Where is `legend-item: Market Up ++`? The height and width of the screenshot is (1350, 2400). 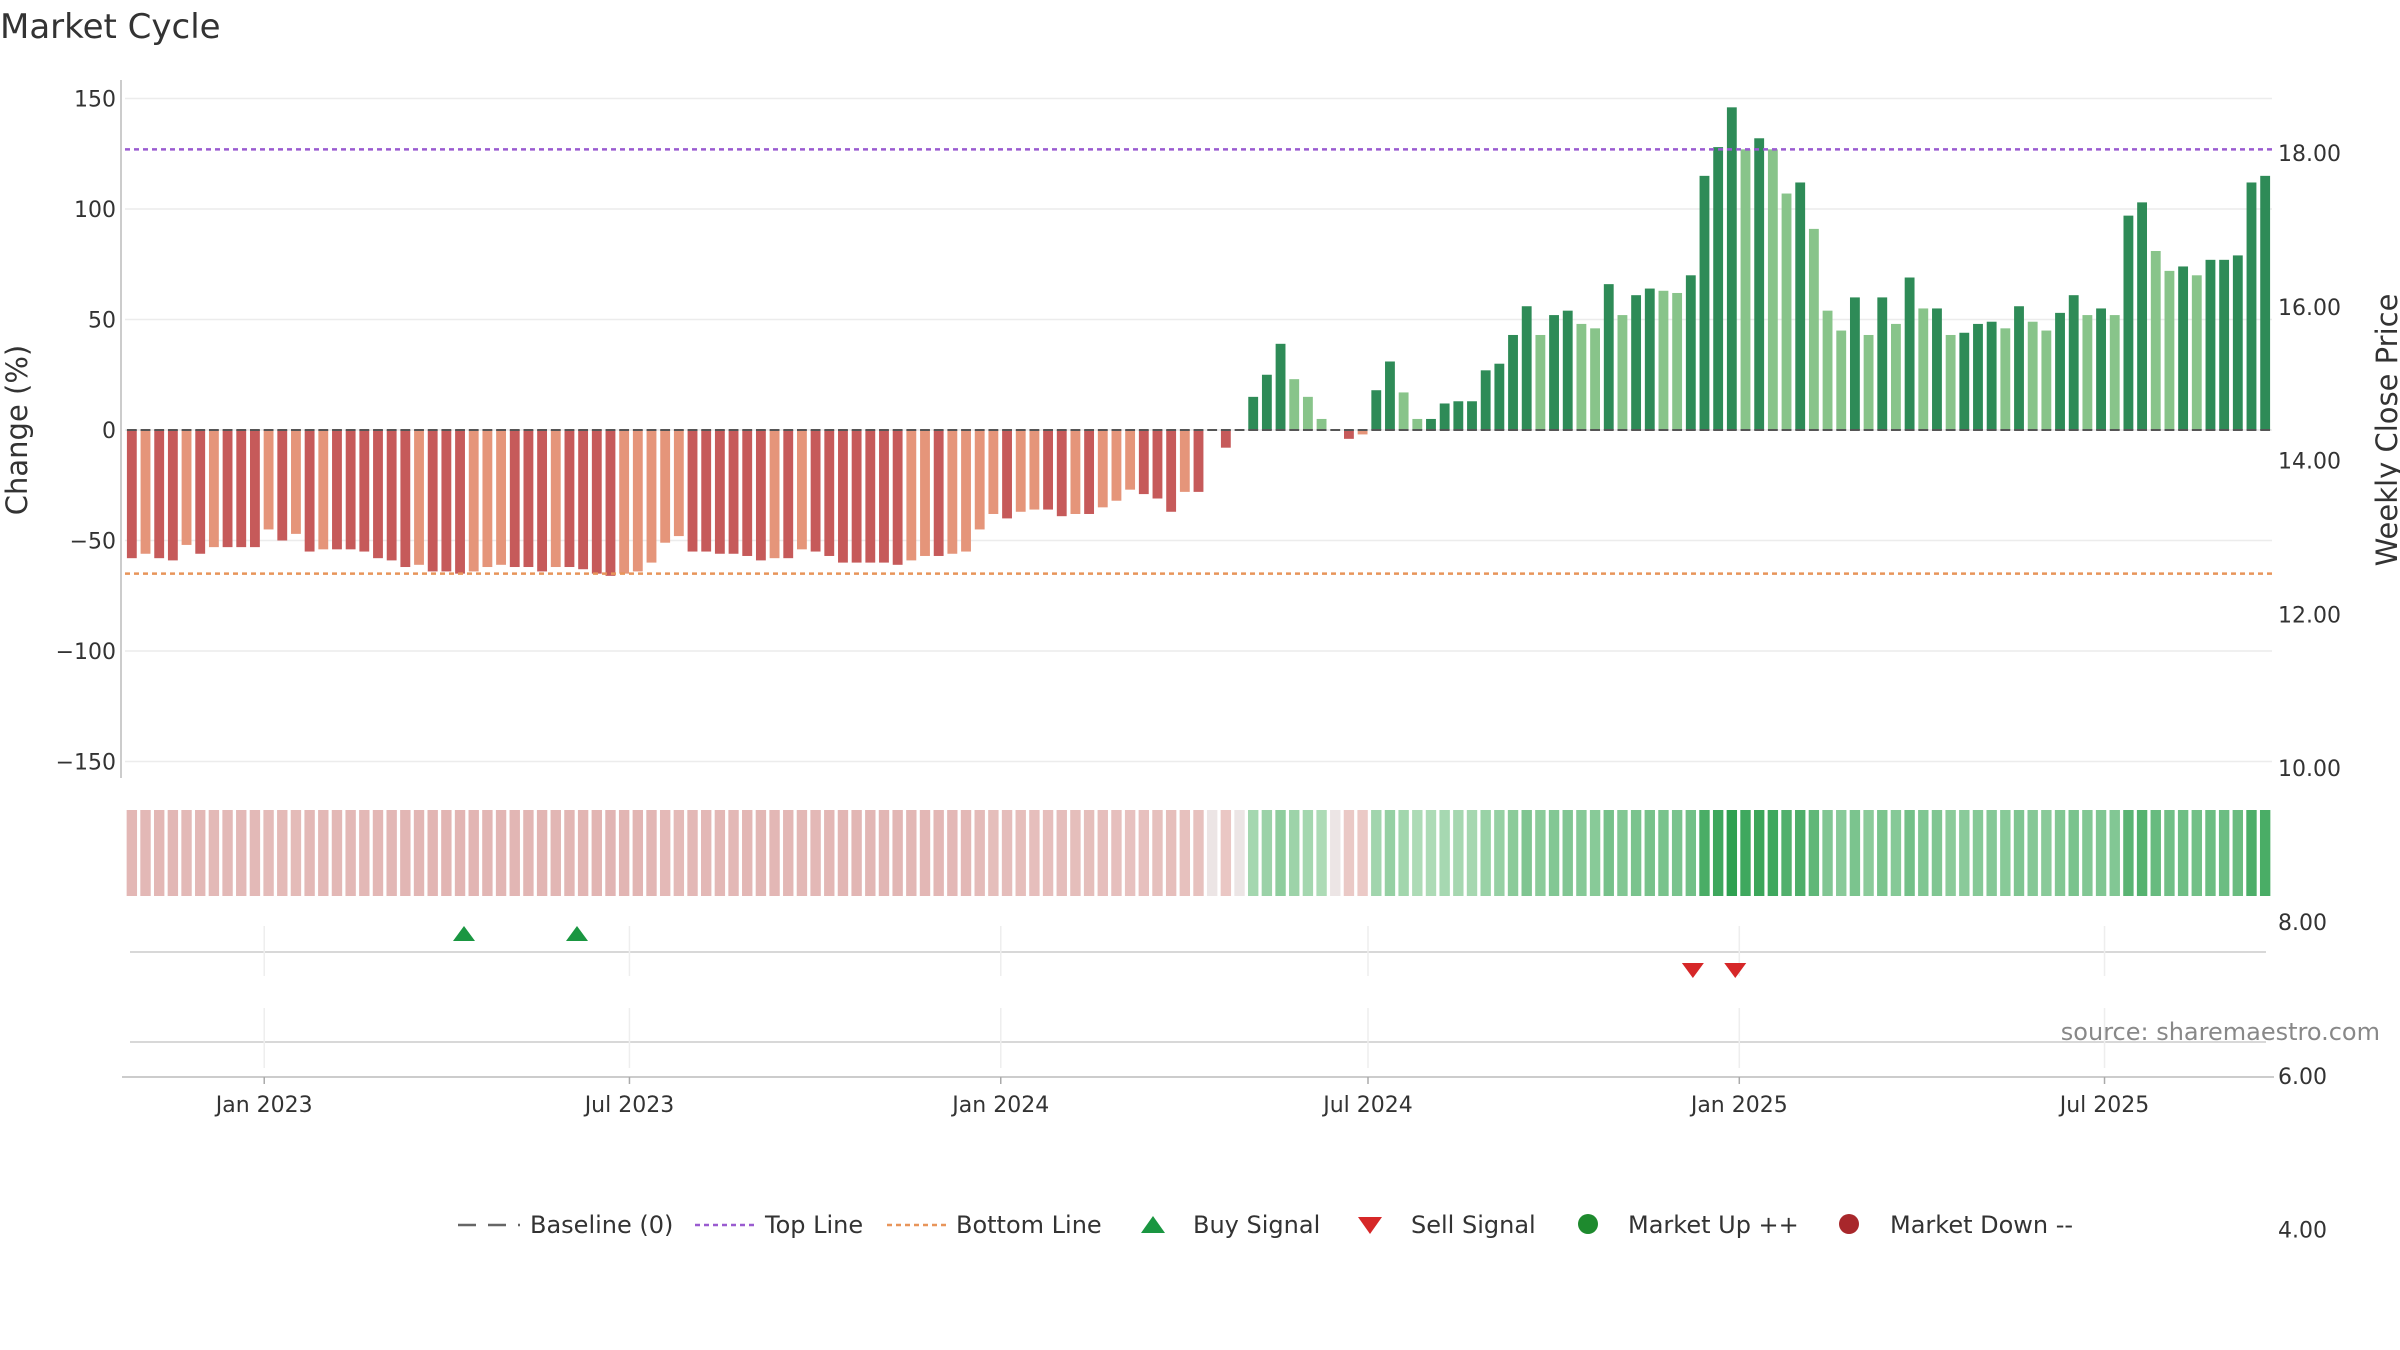 legend-item: Market Up ++ is located at coordinates (1688, 1225).